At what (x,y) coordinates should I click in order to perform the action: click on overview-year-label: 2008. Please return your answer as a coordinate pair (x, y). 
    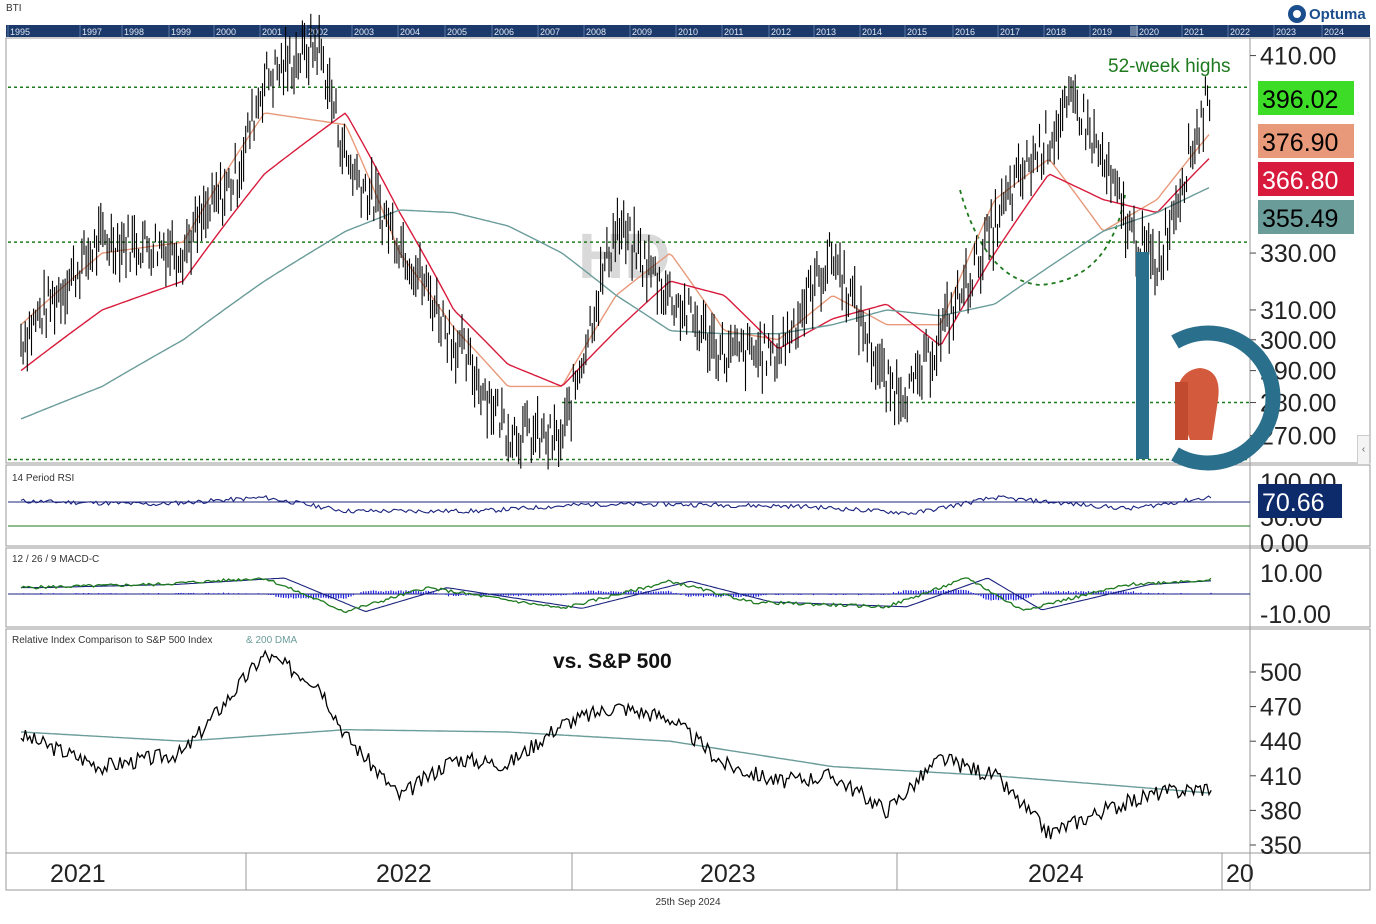
    Looking at the image, I should click on (596, 32).